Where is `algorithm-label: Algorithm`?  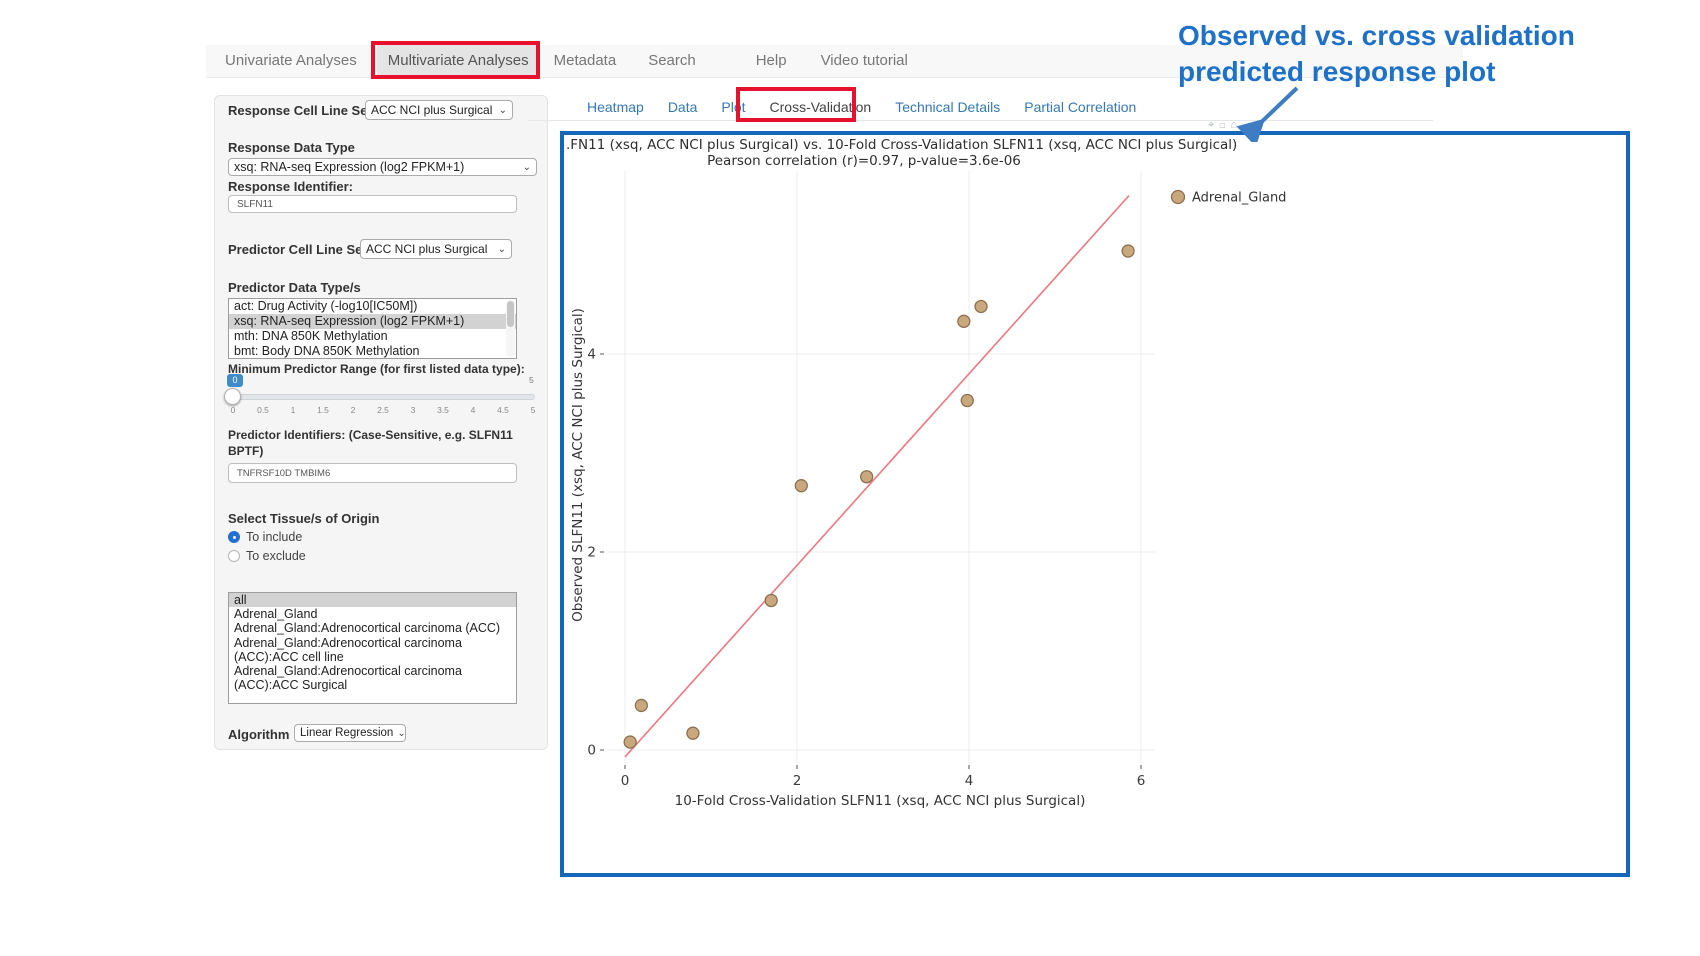 algorithm-label: Algorithm is located at coordinates (259, 734).